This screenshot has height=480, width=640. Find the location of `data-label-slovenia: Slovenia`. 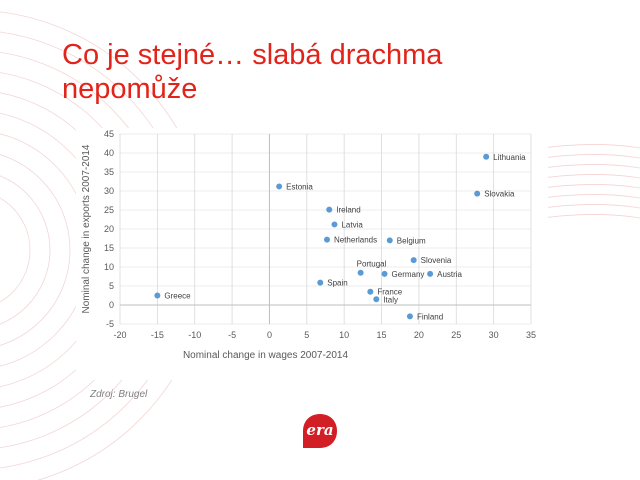

data-label-slovenia: Slovenia is located at coordinates (436, 260).